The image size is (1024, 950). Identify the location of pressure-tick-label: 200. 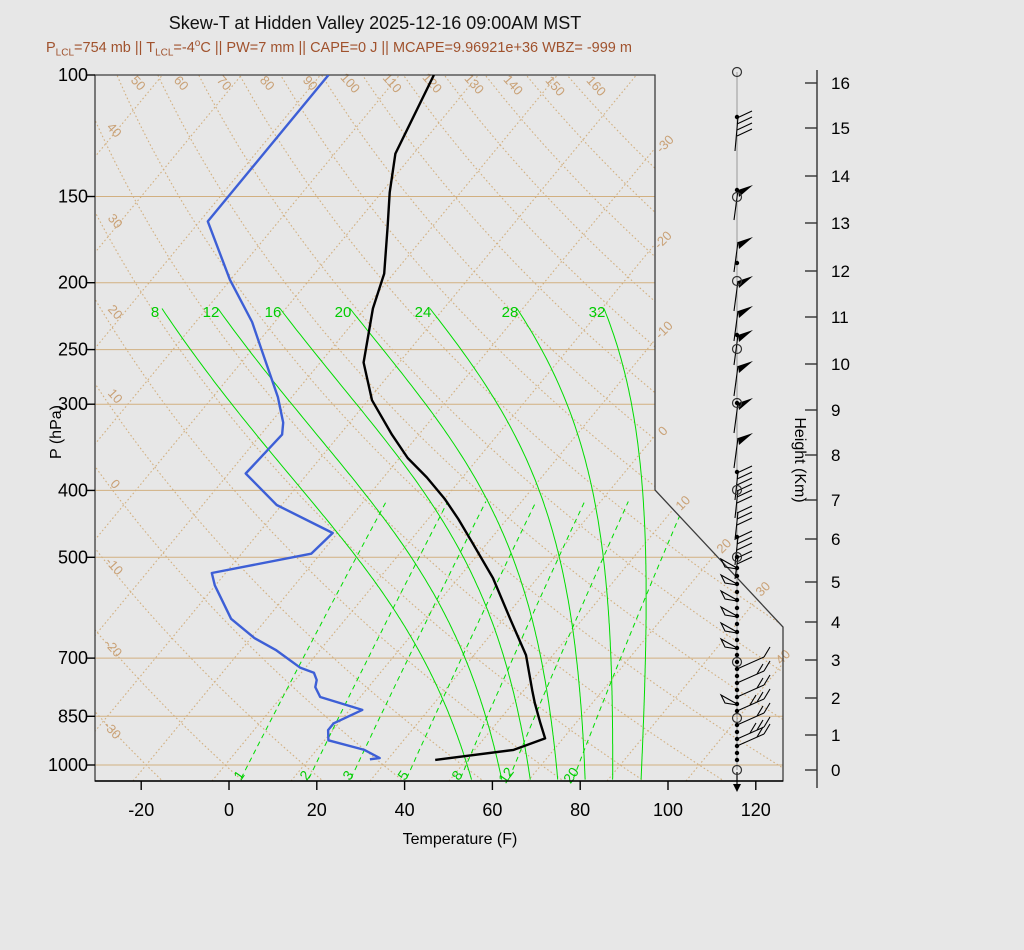
(73, 283).